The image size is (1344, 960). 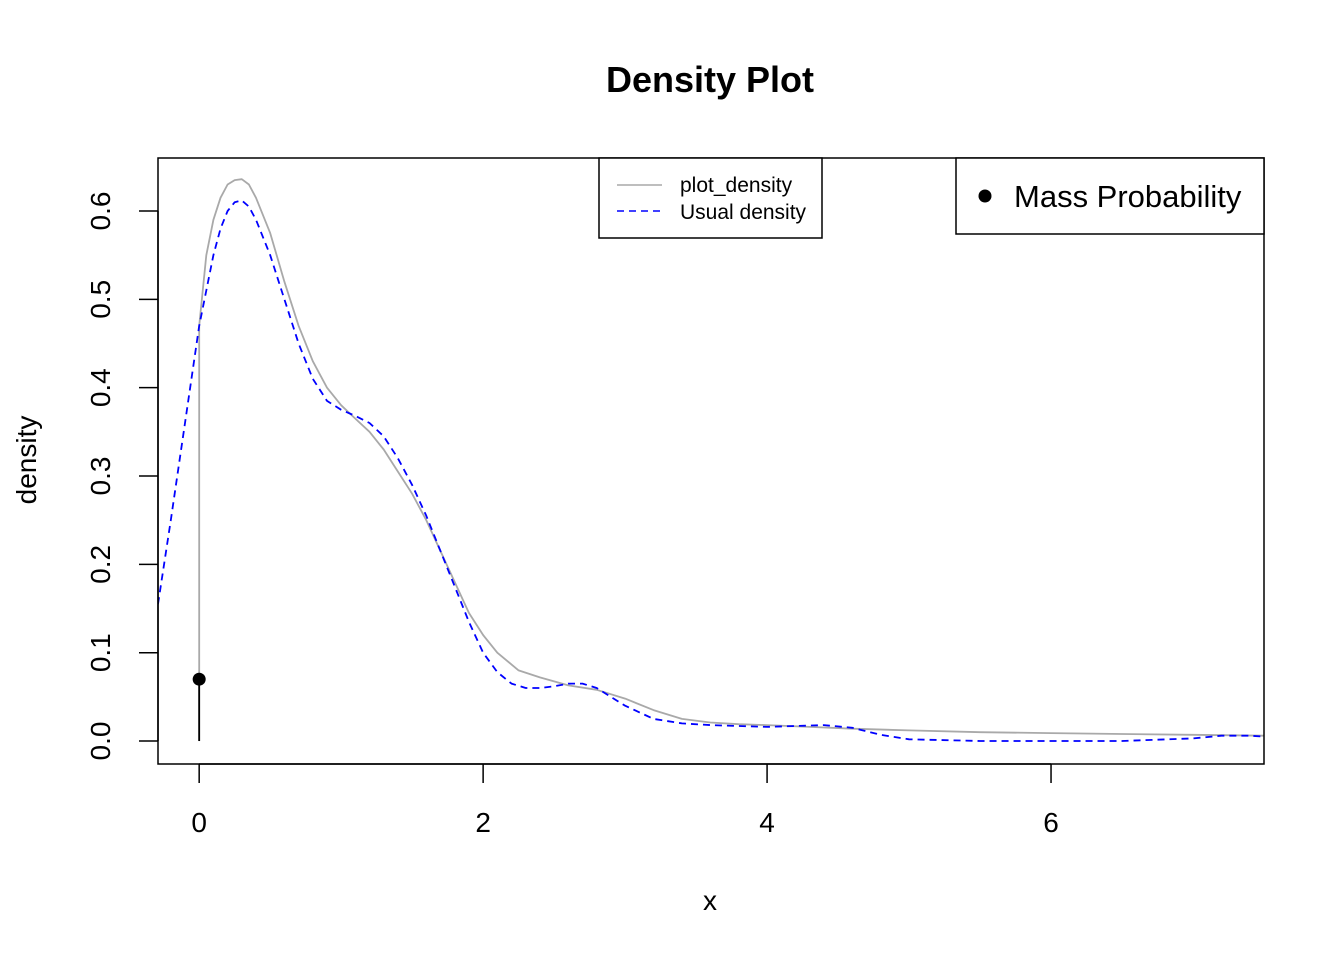 I want to click on x-axis-label: x, so click(x=710, y=900).